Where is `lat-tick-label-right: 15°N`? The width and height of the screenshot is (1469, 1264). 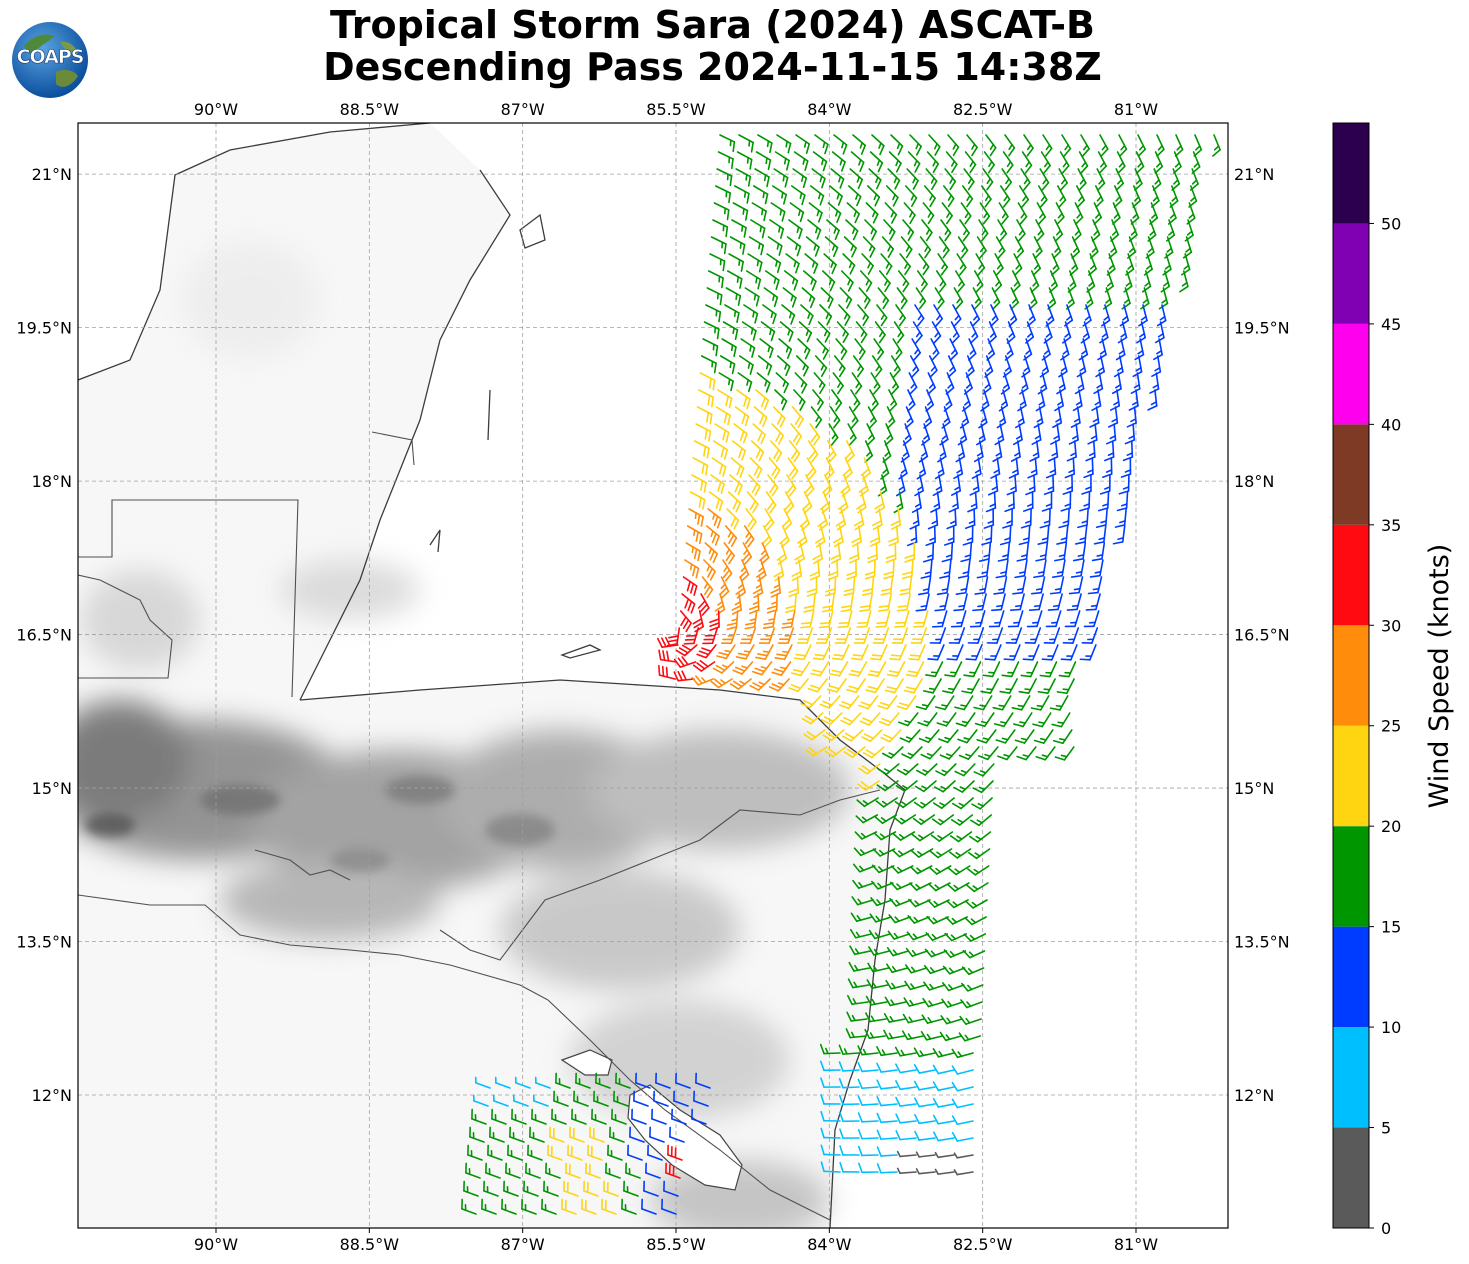 lat-tick-label-right: 15°N is located at coordinates (1254, 788).